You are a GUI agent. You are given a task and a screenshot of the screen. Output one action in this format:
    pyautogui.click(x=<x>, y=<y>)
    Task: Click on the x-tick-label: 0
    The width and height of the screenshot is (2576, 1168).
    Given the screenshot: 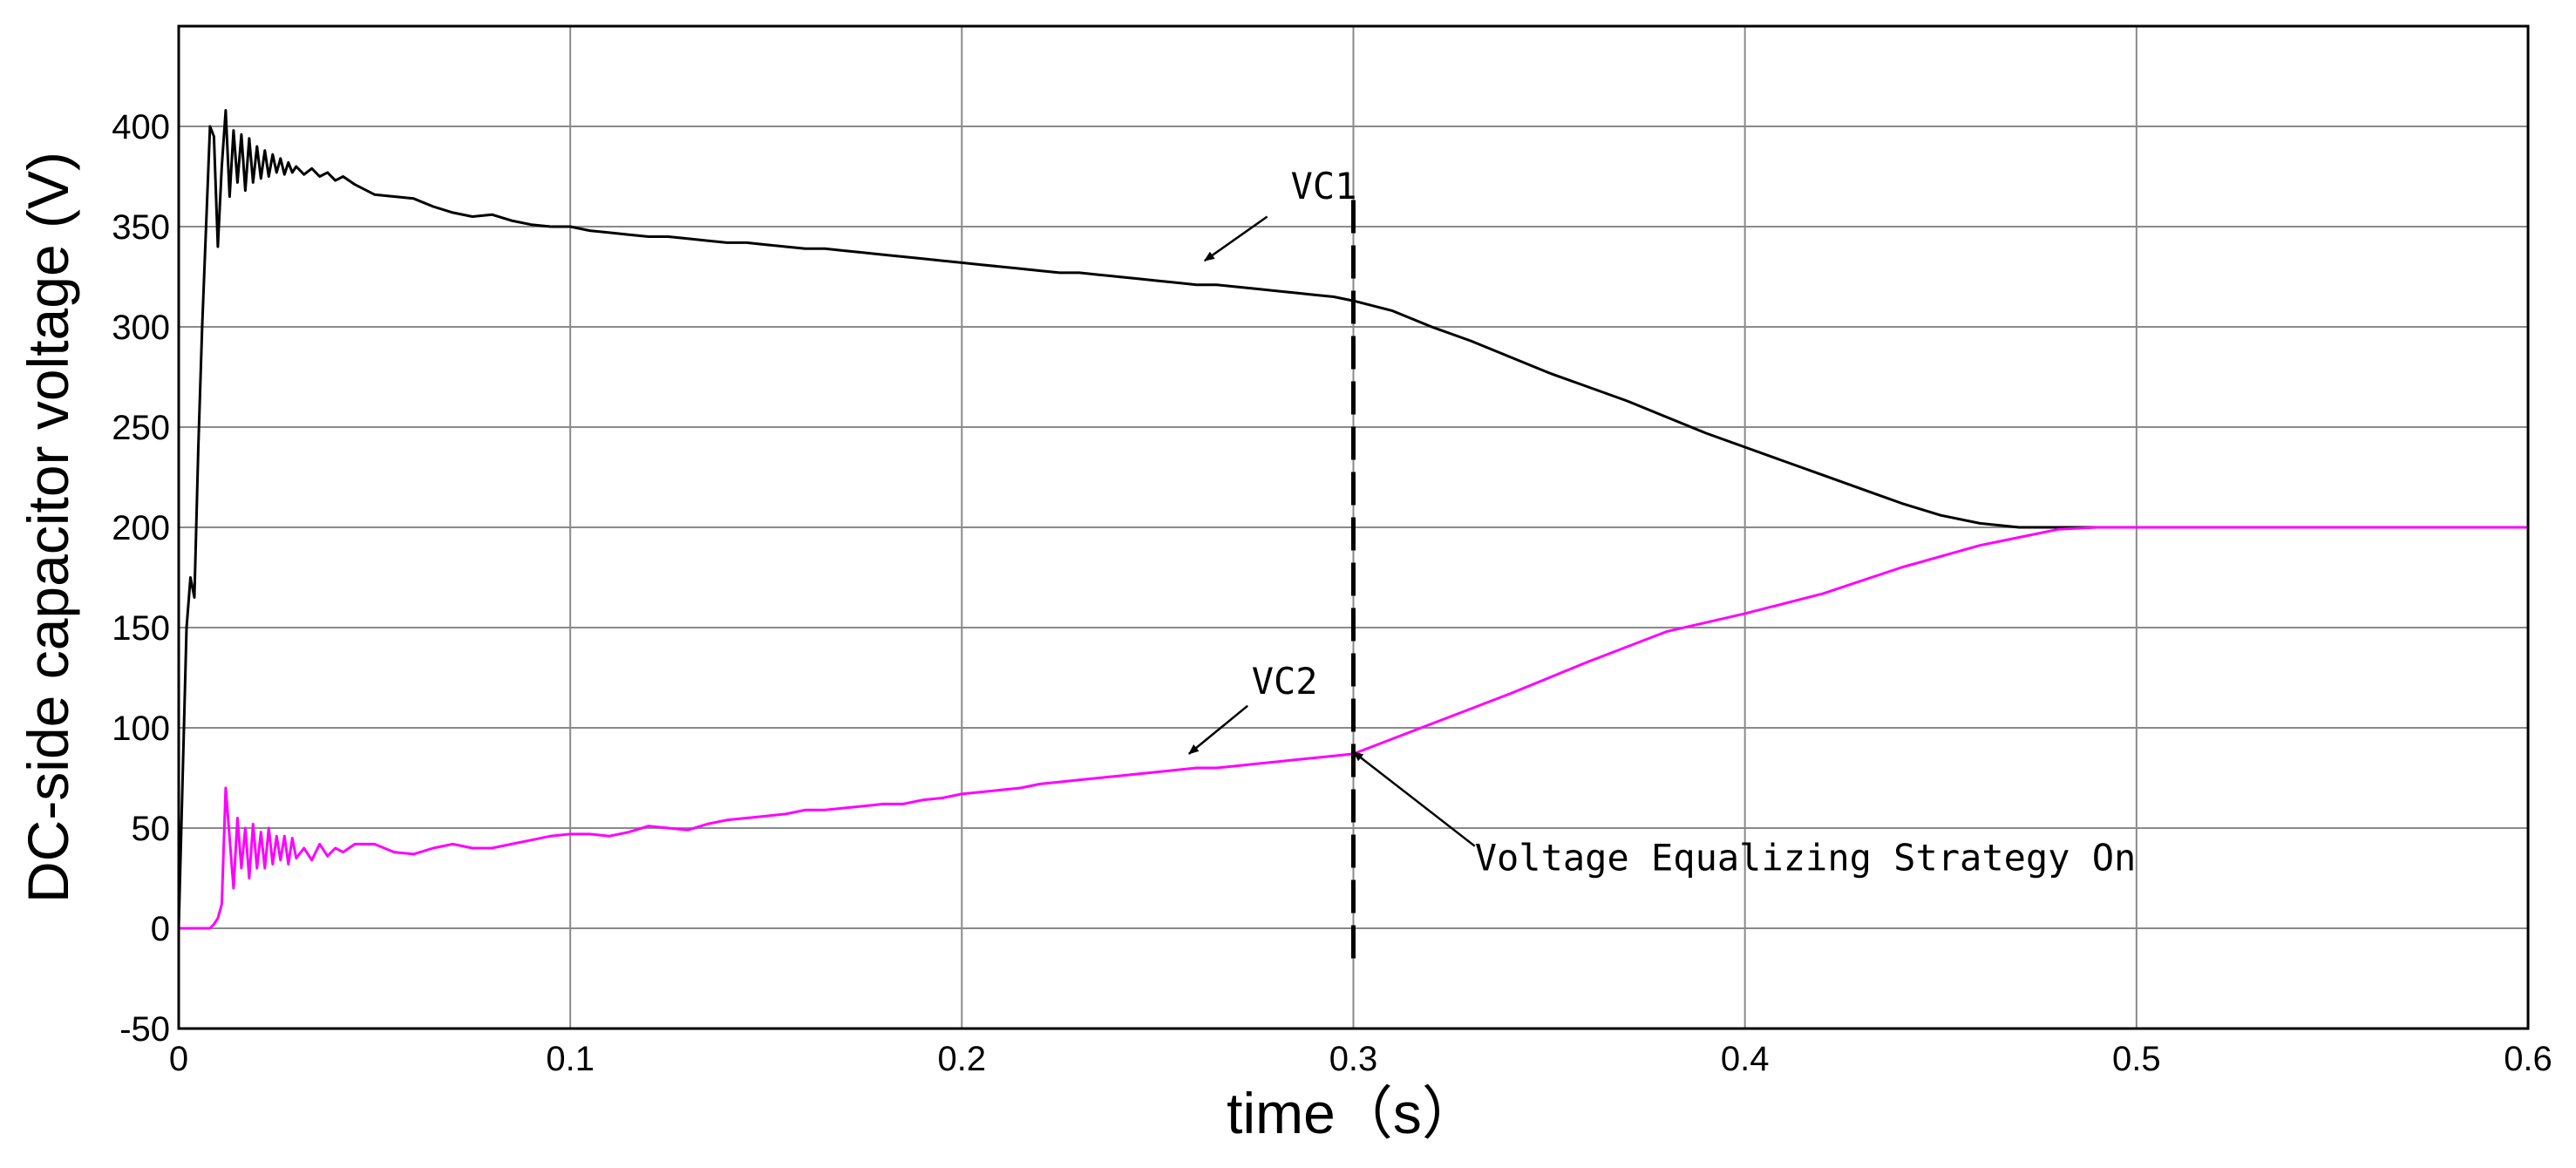 What is the action you would take?
    pyautogui.click(x=178, y=1059)
    